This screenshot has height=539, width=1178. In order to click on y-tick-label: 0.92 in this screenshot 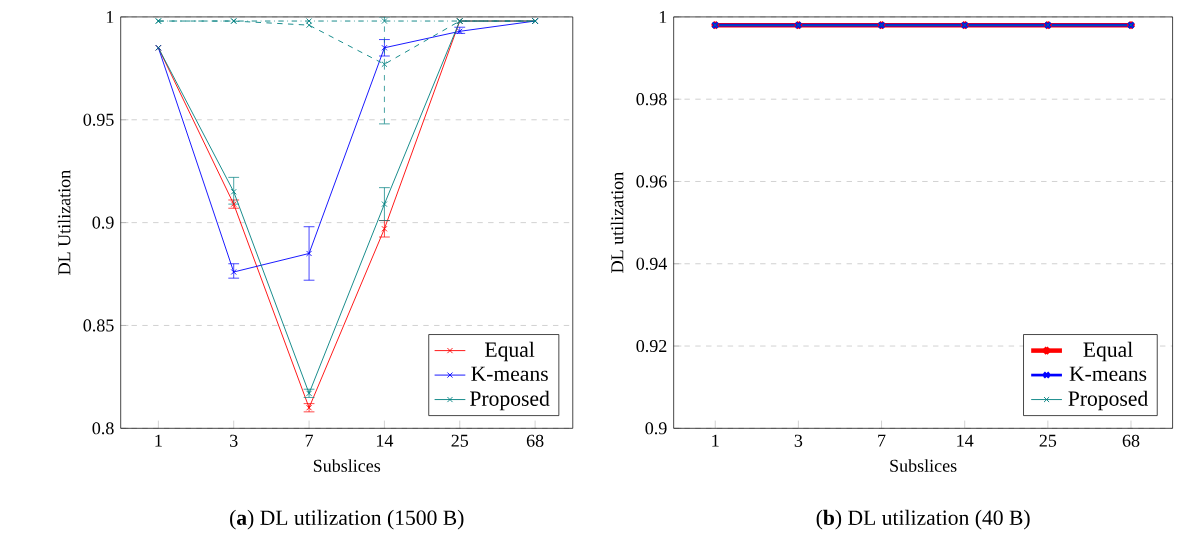, I will do `click(651, 346)`.